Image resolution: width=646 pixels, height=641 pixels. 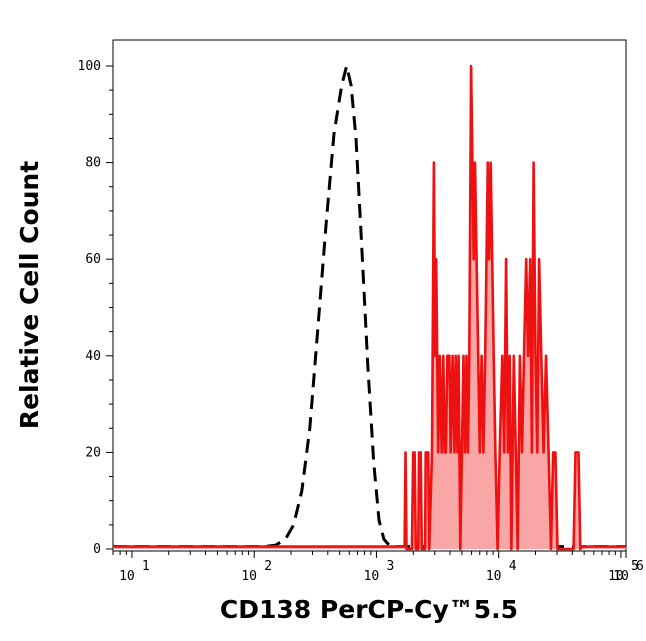 What do you see at coordinates (268, 566) in the screenshot?
I see `x-tick-exponent: 2` at bounding box center [268, 566].